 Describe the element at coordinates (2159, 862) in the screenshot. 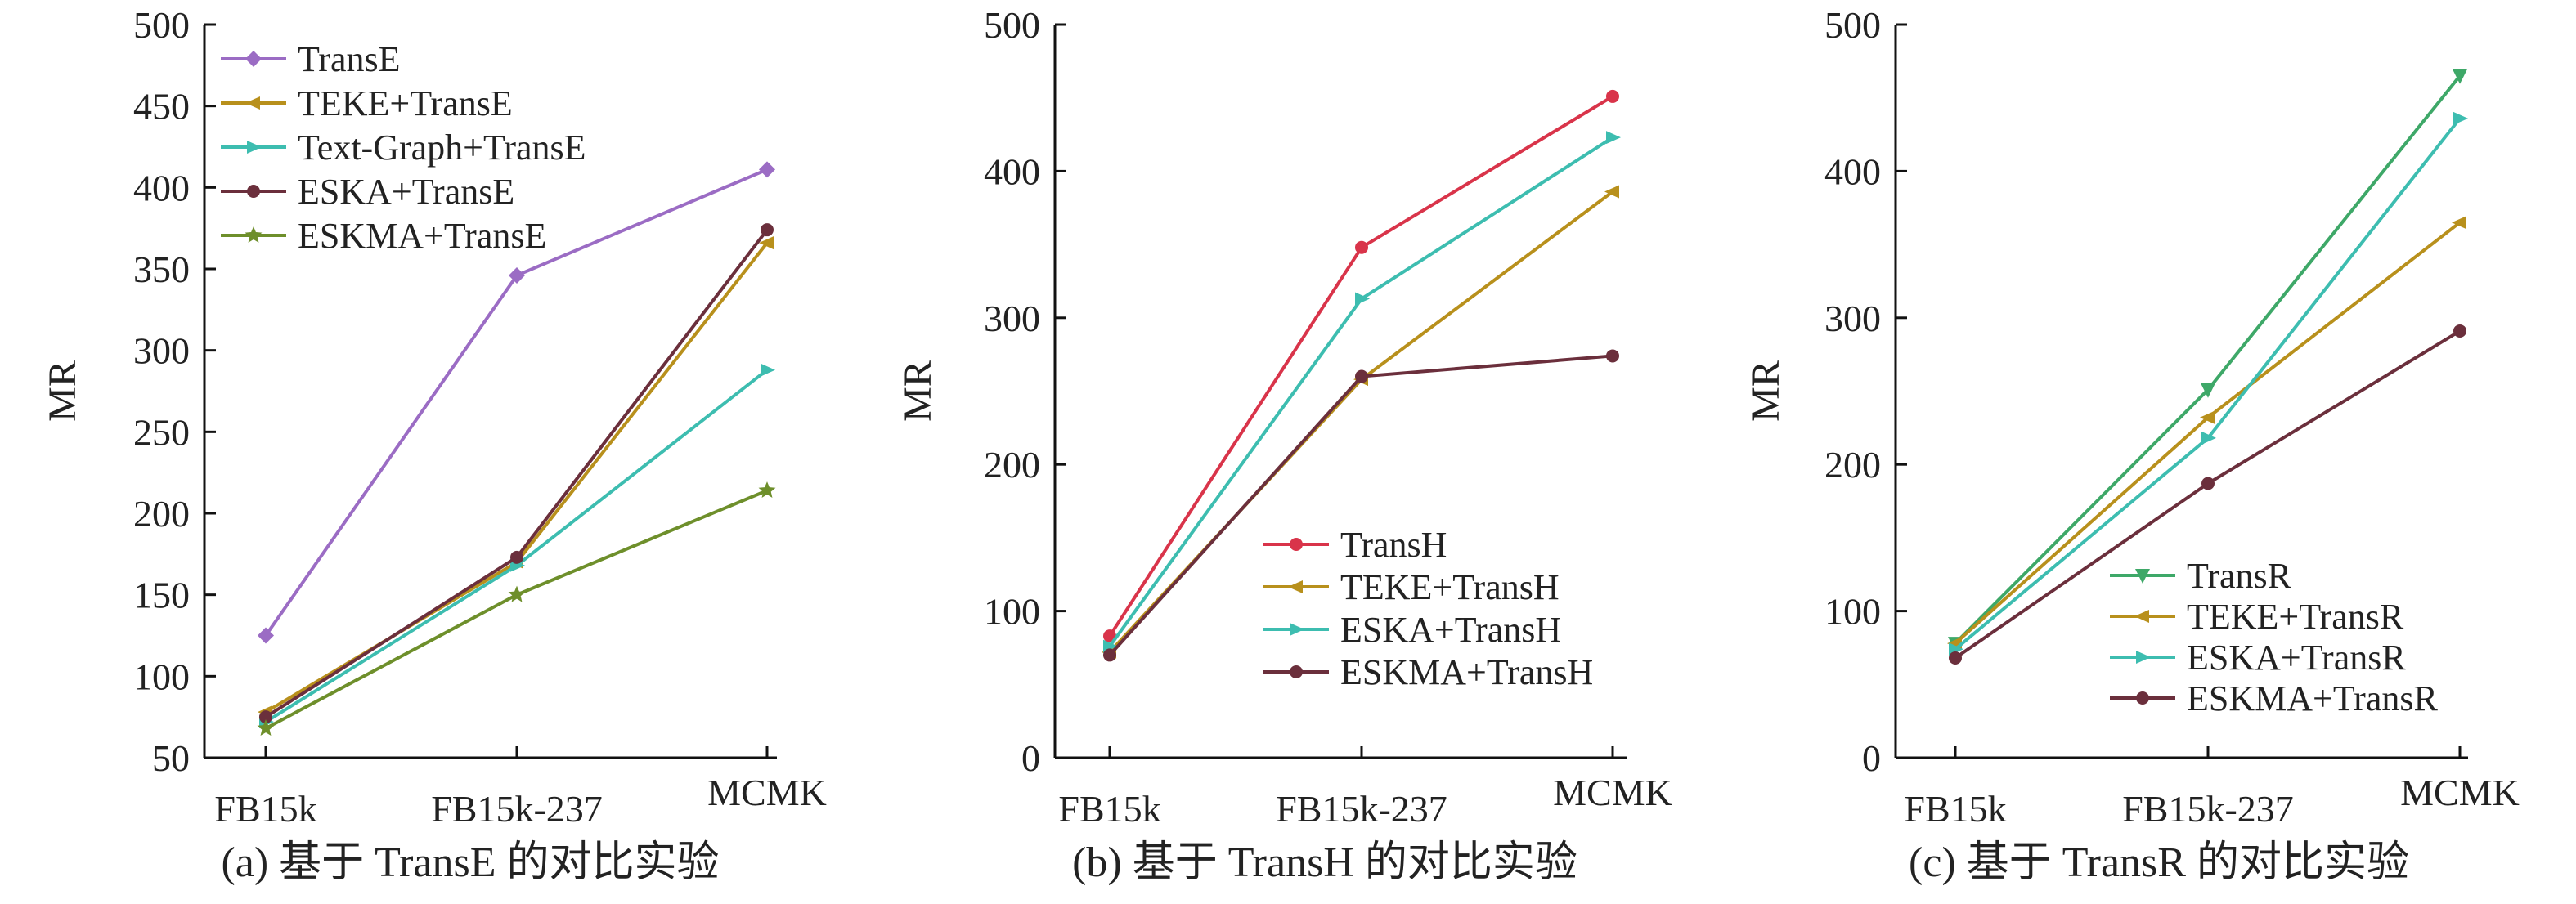

I see `chart-caption: (c) 基于 TransR 的对比实验` at that location.